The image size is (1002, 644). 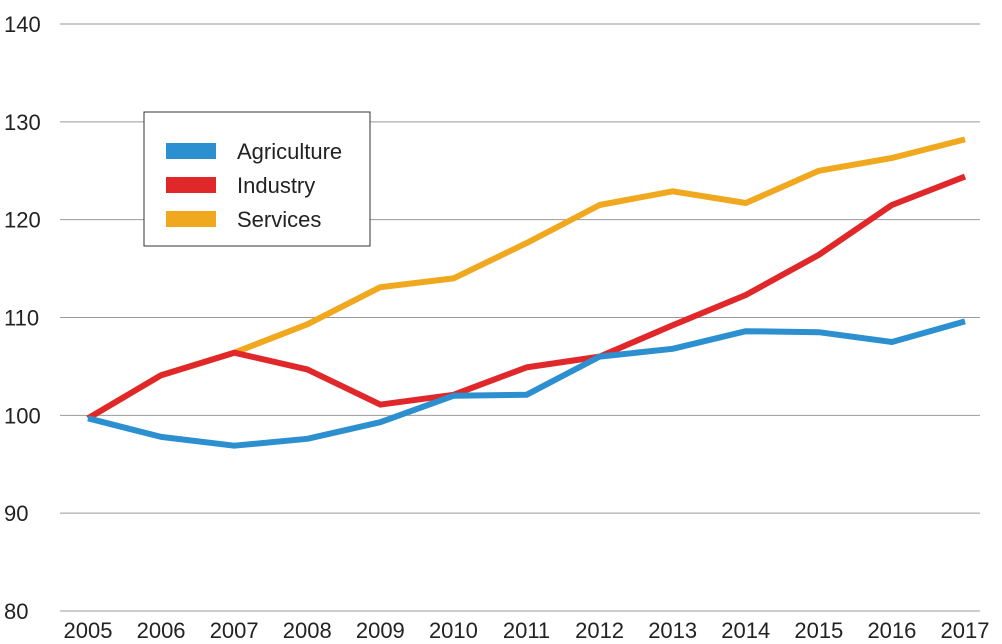 What do you see at coordinates (22, 220) in the screenshot?
I see `y-tick-label-120: 120` at bounding box center [22, 220].